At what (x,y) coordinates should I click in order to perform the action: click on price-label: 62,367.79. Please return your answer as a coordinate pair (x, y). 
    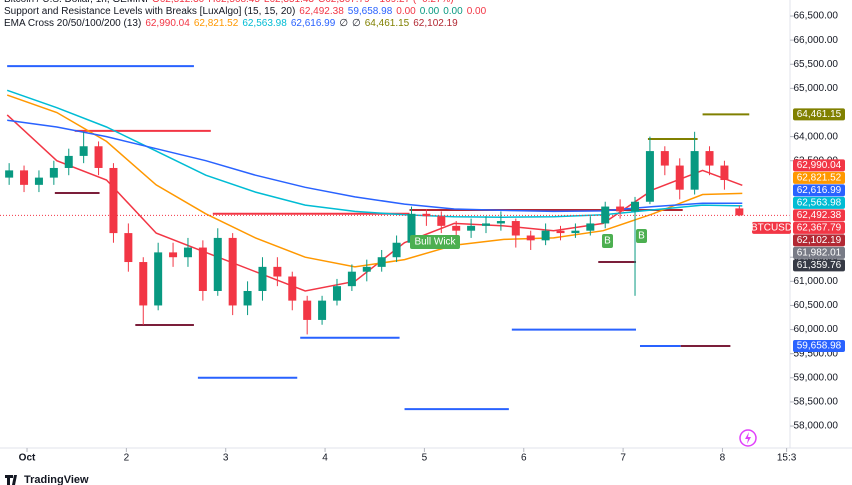
    Looking at the image, I should click on (819, 228).